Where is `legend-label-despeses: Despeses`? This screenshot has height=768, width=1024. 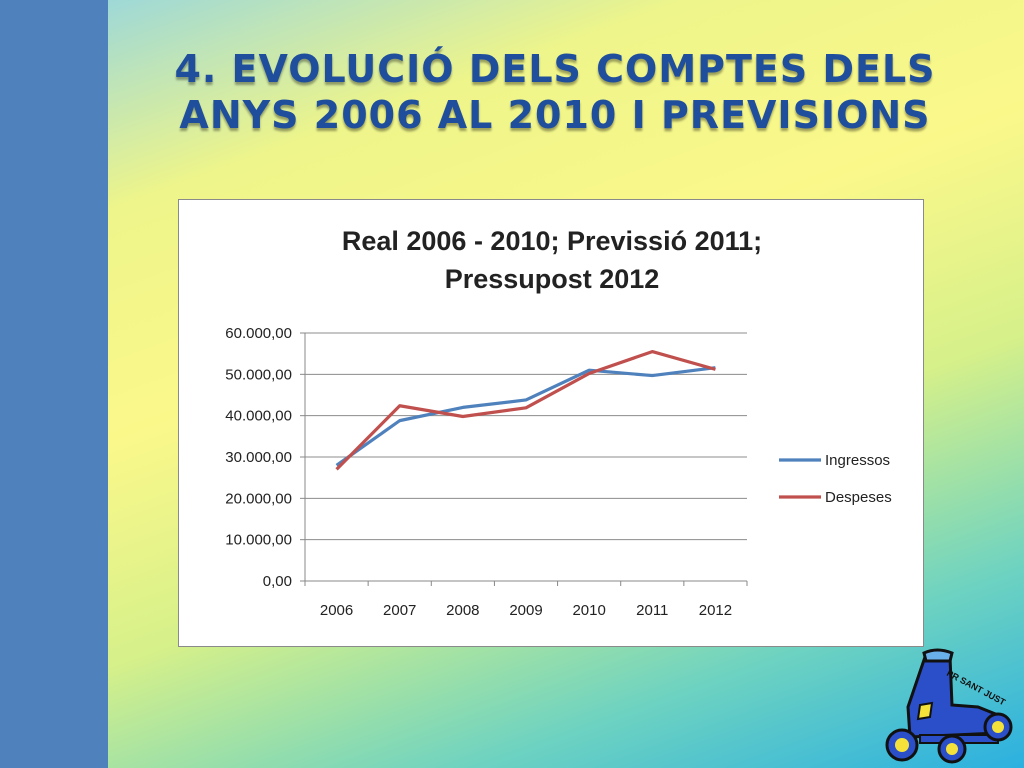
legend-label-despeses: Despeses is located at coordinates (858, 497).